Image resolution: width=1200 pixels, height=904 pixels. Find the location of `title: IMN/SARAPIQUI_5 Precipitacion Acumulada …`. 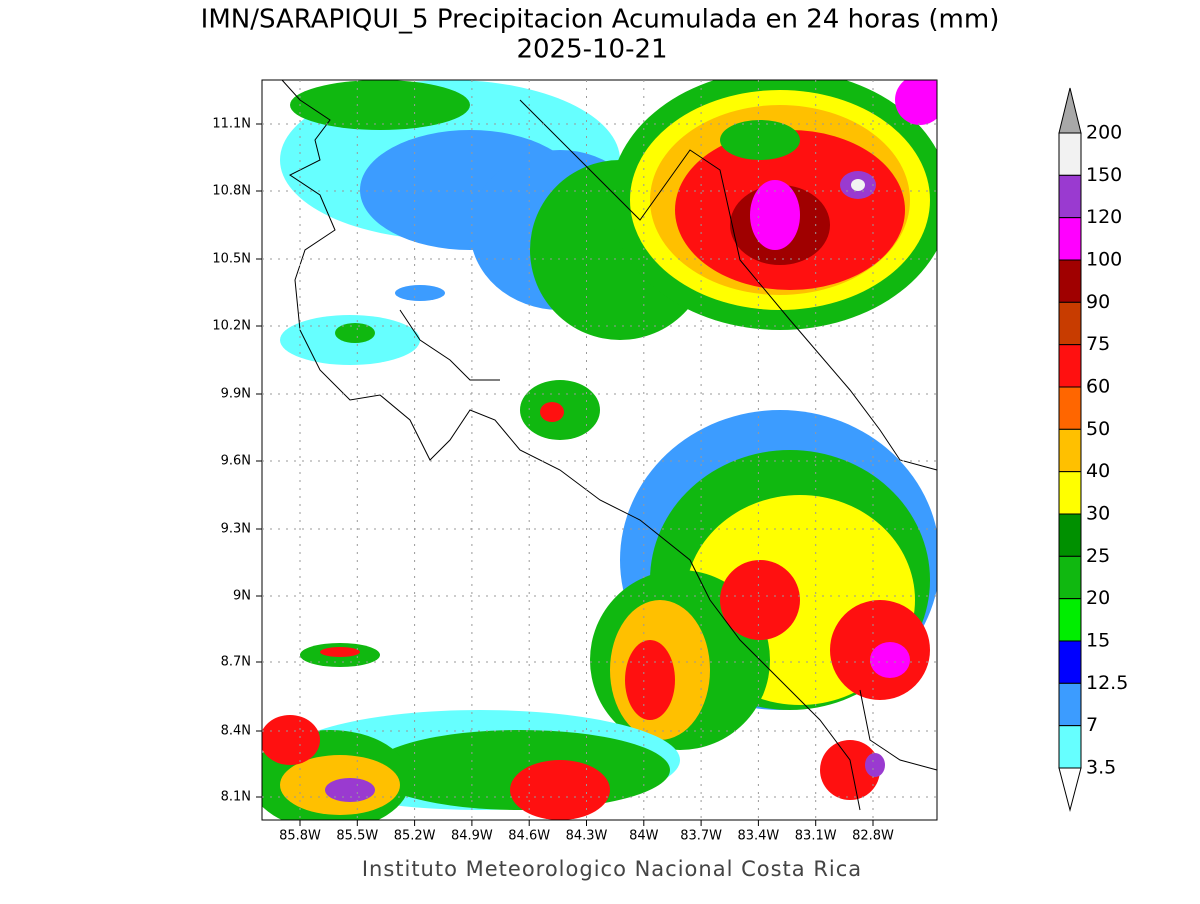

title: IMN/SARAPIQUI_5 Precipitacion Acumulada … is located at coordinates (600, 20).